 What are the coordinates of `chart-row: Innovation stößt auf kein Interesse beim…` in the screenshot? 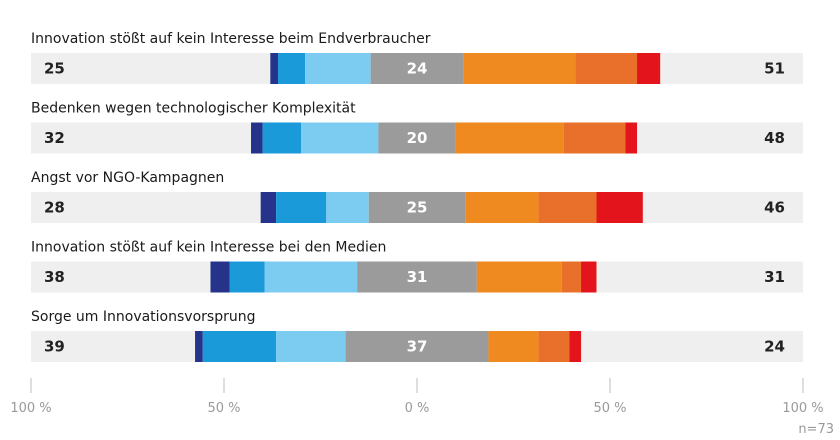 It's located at (417, 57).